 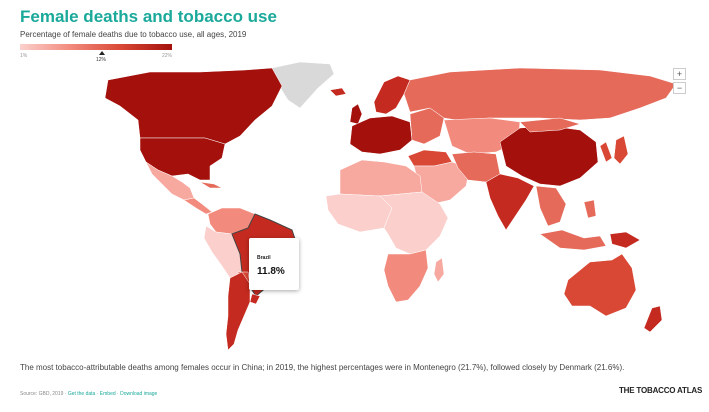 What do you see at coordinates (139, 394) in the screenshot?
I see `download-image-link: Download image` at bounding box center [139, 394].